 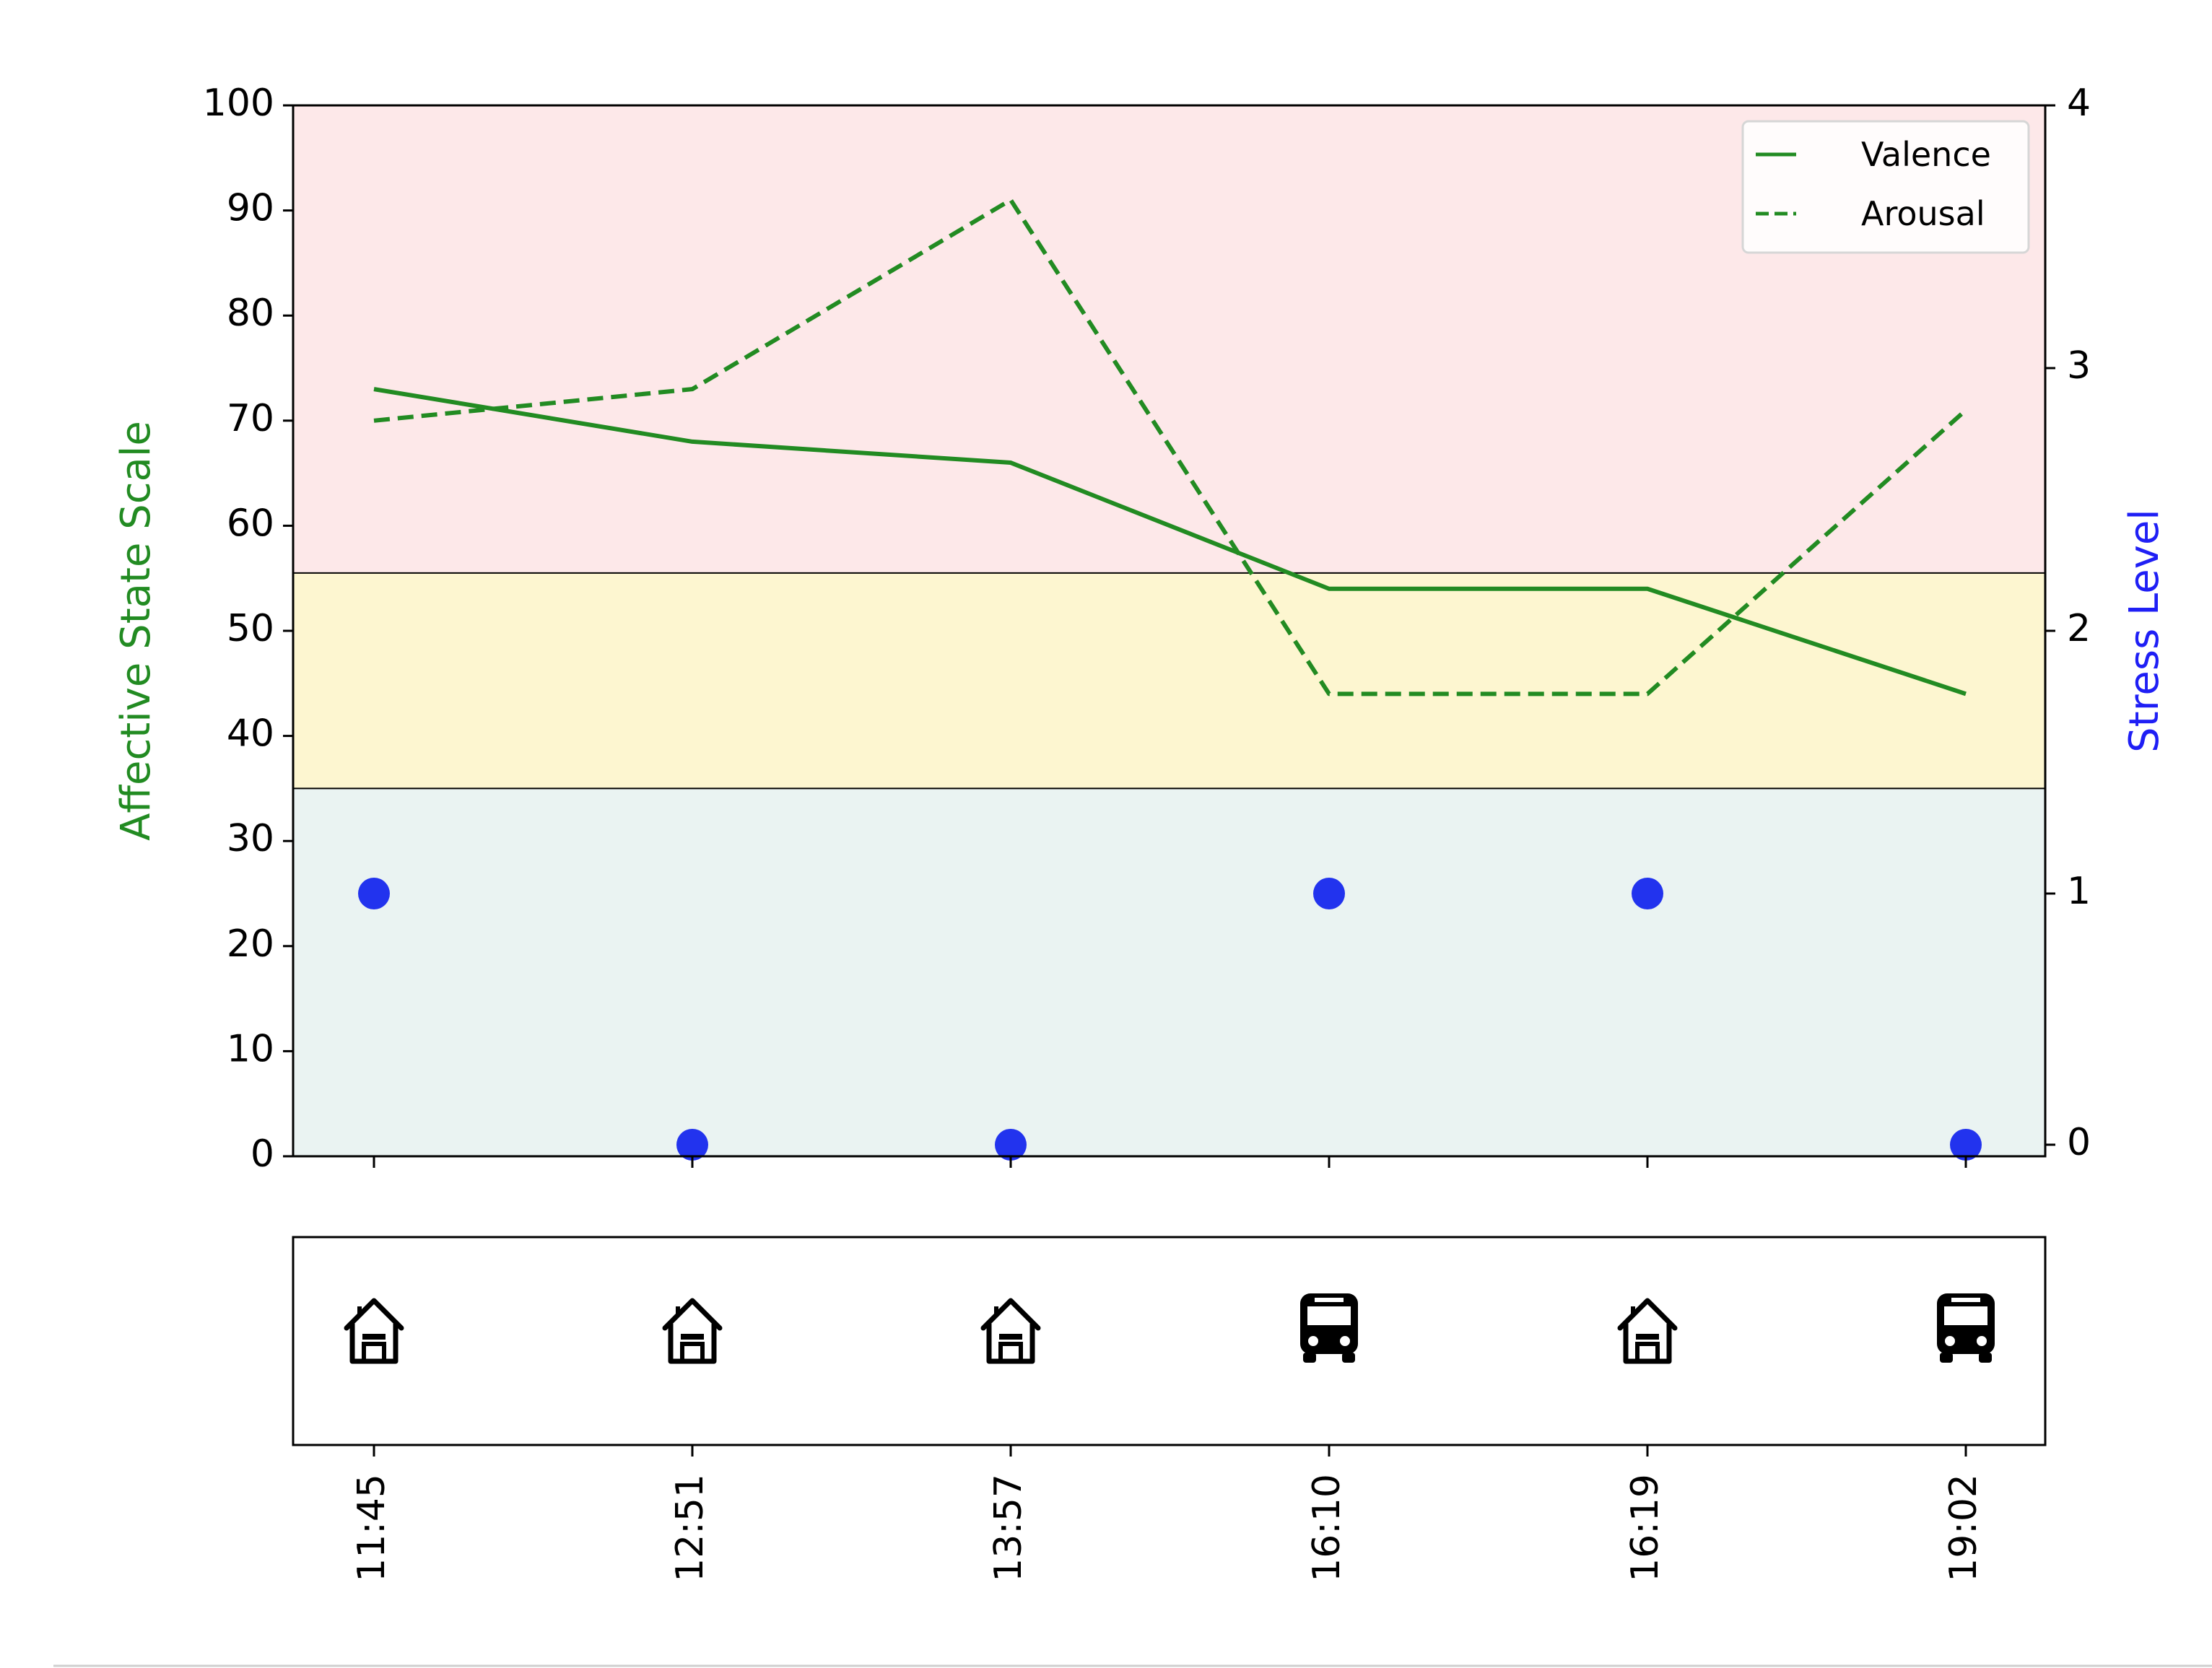 What do you see at coordinates (2079, 1142) in the screenshot?
I see `y2-tick-label: 0` at bounding box center [2079, 1142].